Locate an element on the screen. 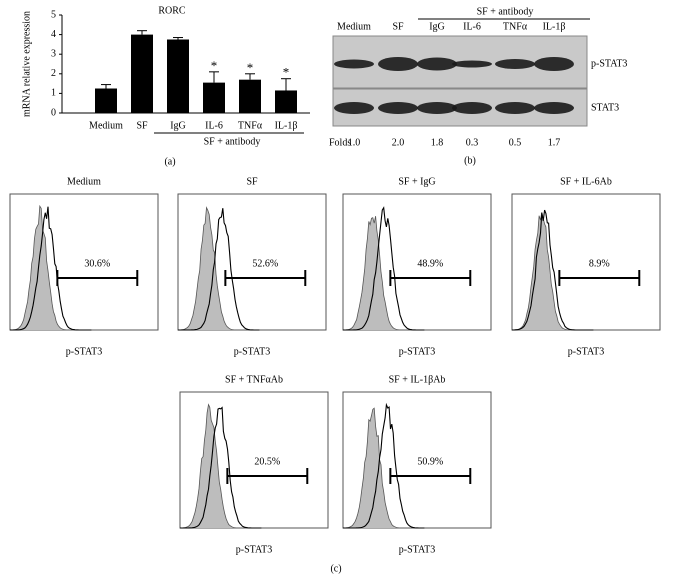 The width and height of the screenshot is (673, 577). fold-value: 1.8 is located at coordinates (437, 142).